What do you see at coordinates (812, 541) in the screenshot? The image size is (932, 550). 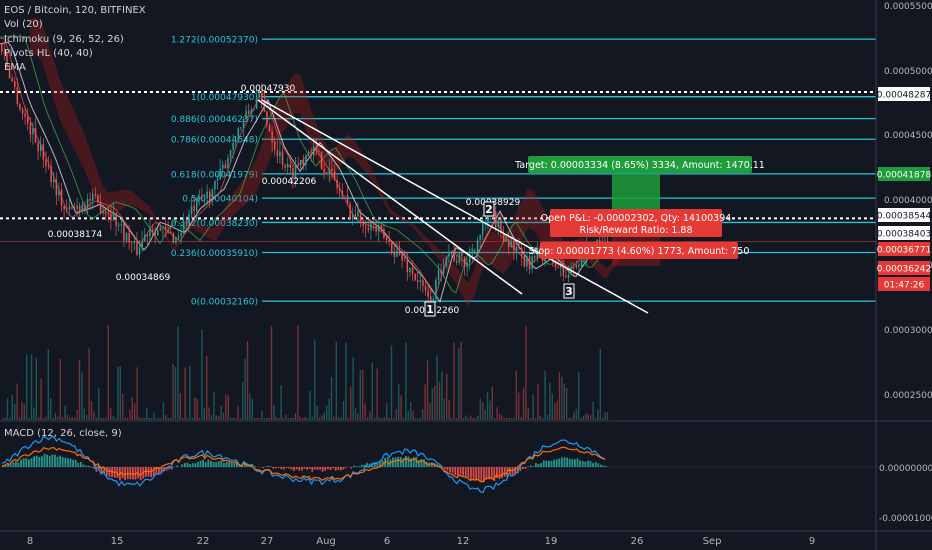 I see `time-axis-tick: 9` at bounding box center [812, 541].